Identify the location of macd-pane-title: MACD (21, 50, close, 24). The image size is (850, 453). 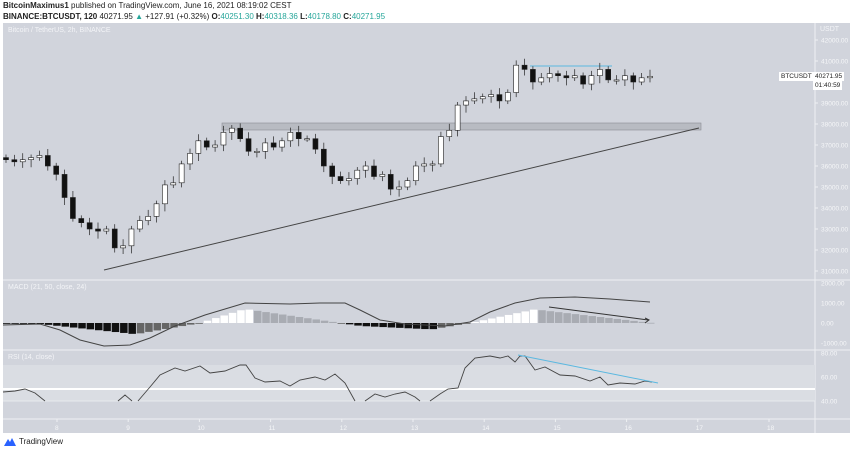
(47, 287).